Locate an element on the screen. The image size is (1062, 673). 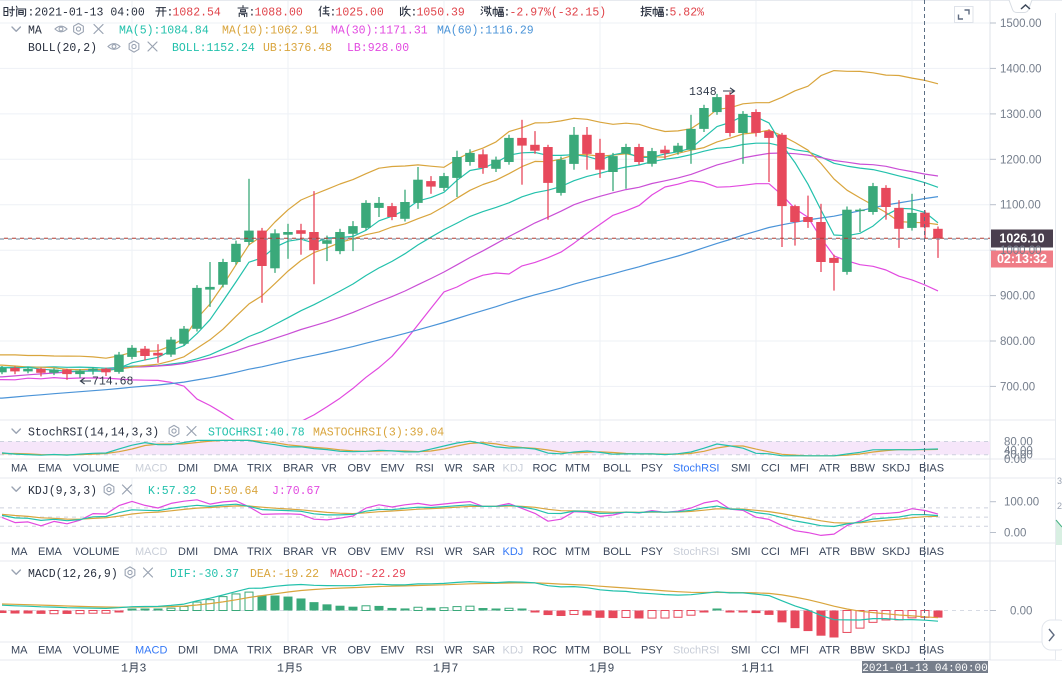
svg-text: 1000.00 is located at coordinates (1021, 251).